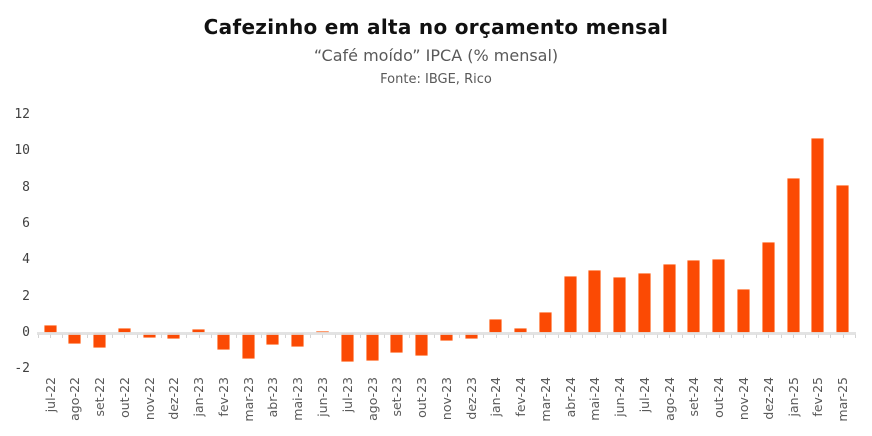 Image resolution: width=872 pixels, height=436 pixels. What do you see at coordinates (768, 398) in the screenshot?
I see `x-tick-label-dez-24: dez-24` at bounding box center [768, 398].